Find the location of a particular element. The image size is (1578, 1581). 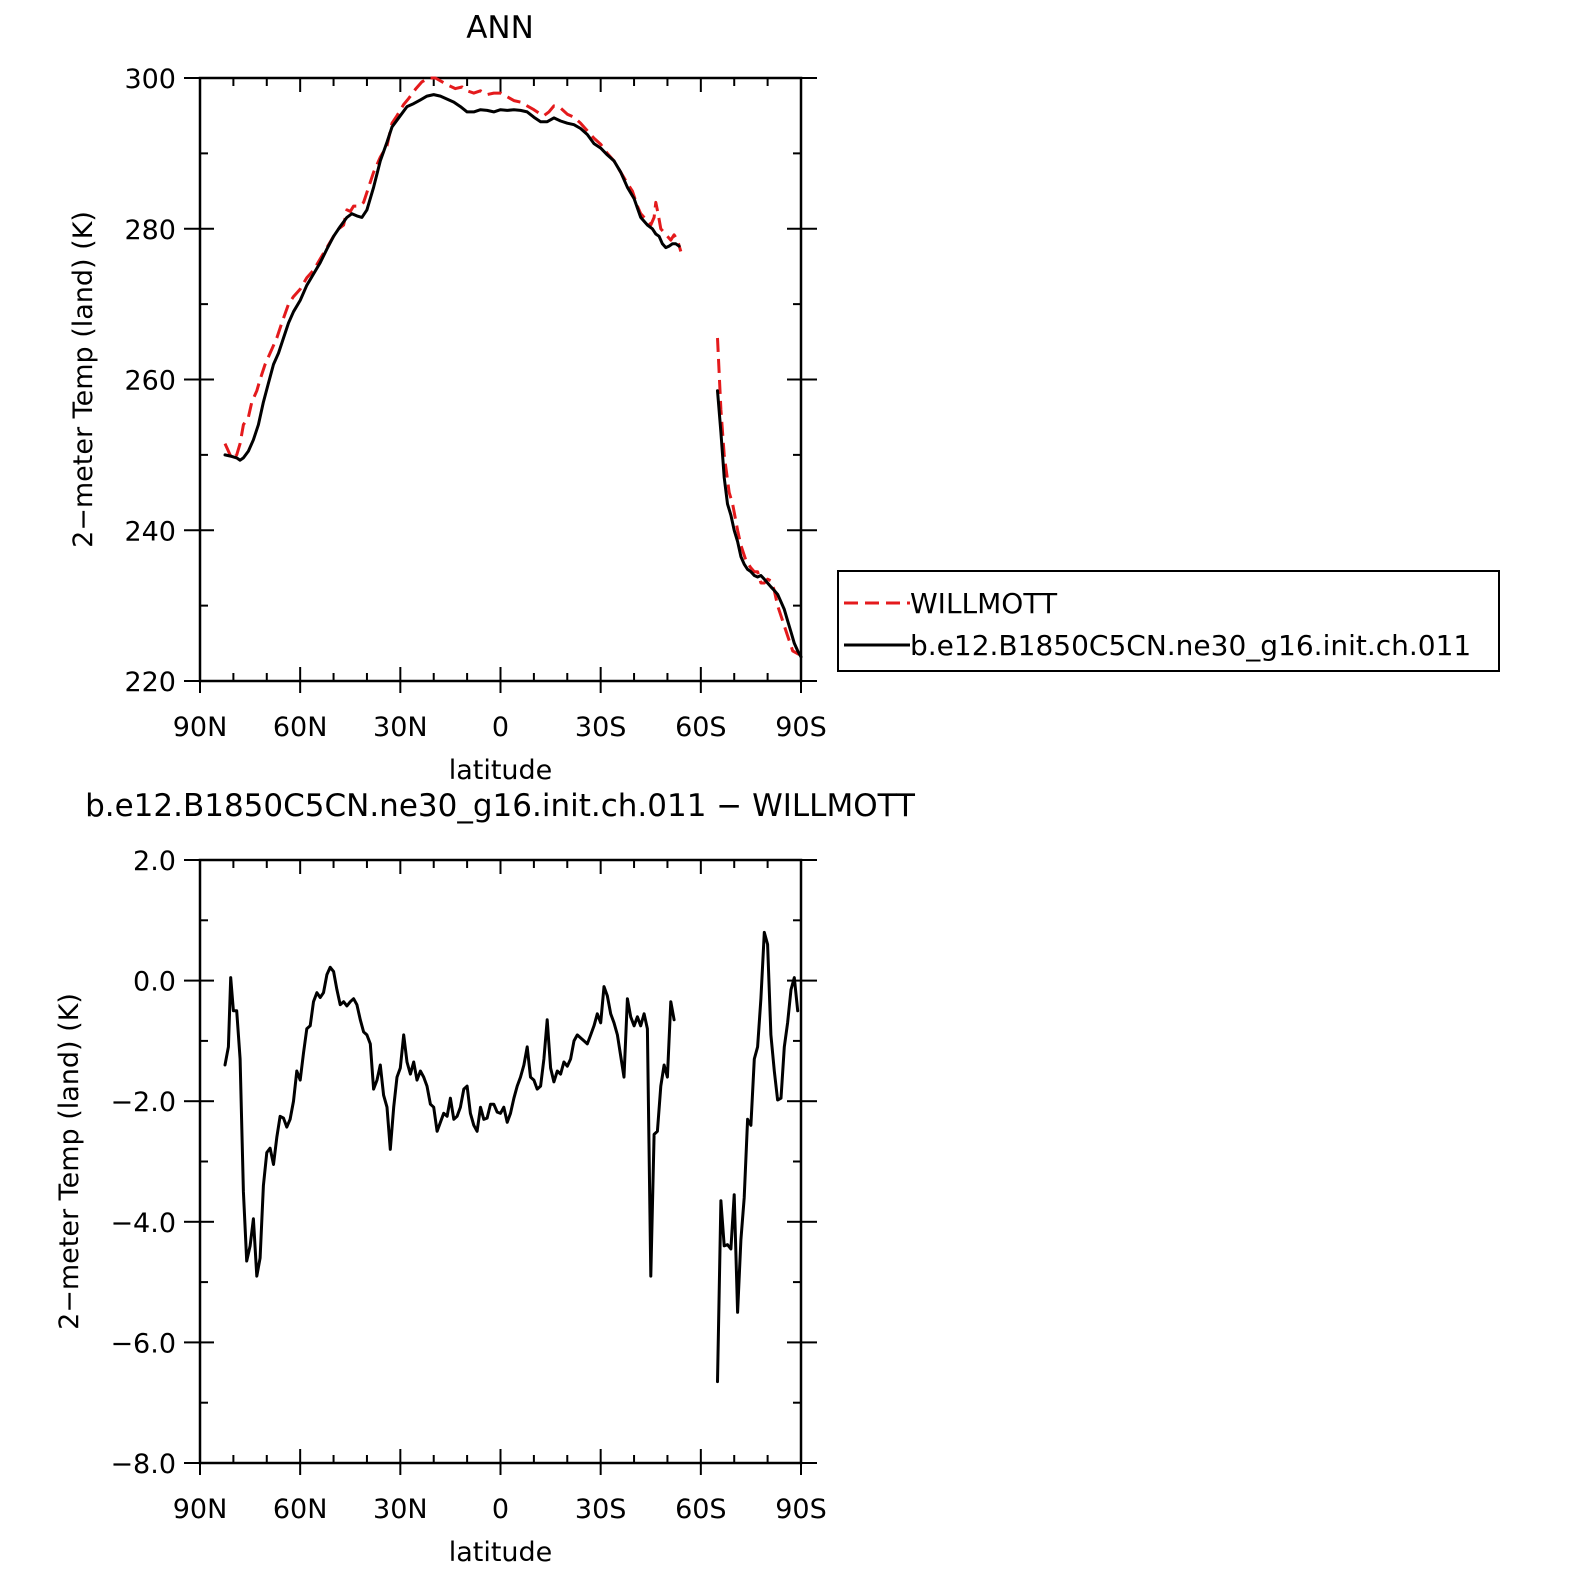

legend-box is located at coordinates (1168, 621).